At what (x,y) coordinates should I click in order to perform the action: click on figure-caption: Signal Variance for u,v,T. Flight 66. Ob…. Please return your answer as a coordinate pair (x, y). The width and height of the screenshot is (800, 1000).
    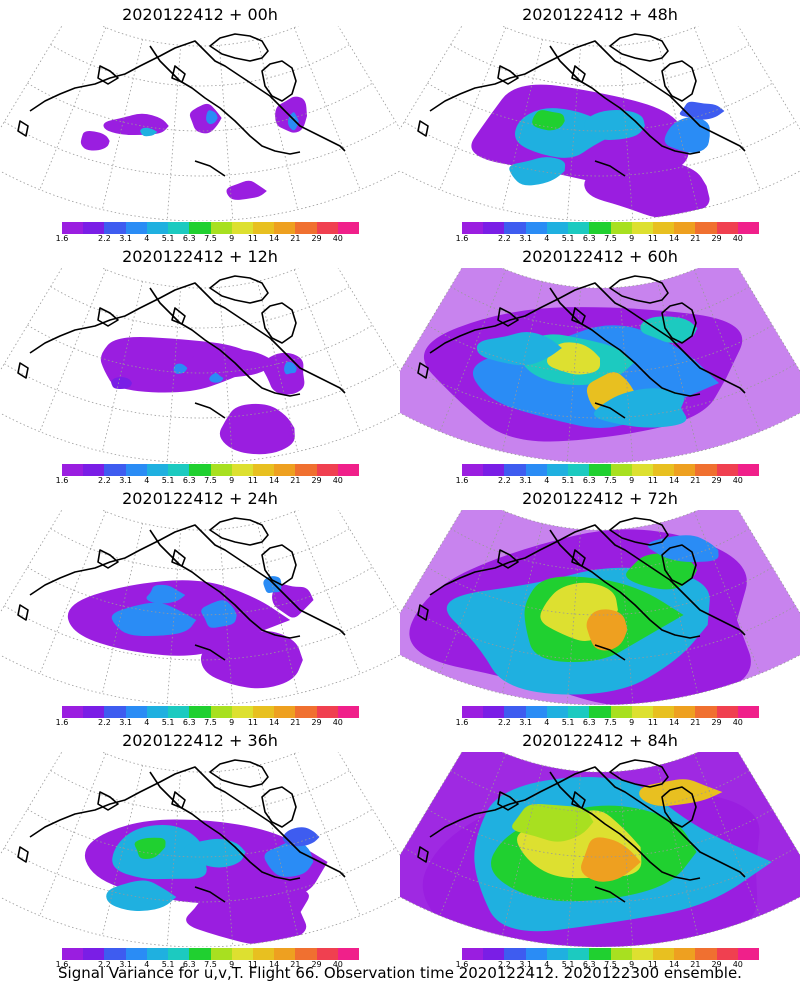
    Looking at the image, I should click on (400, 973).